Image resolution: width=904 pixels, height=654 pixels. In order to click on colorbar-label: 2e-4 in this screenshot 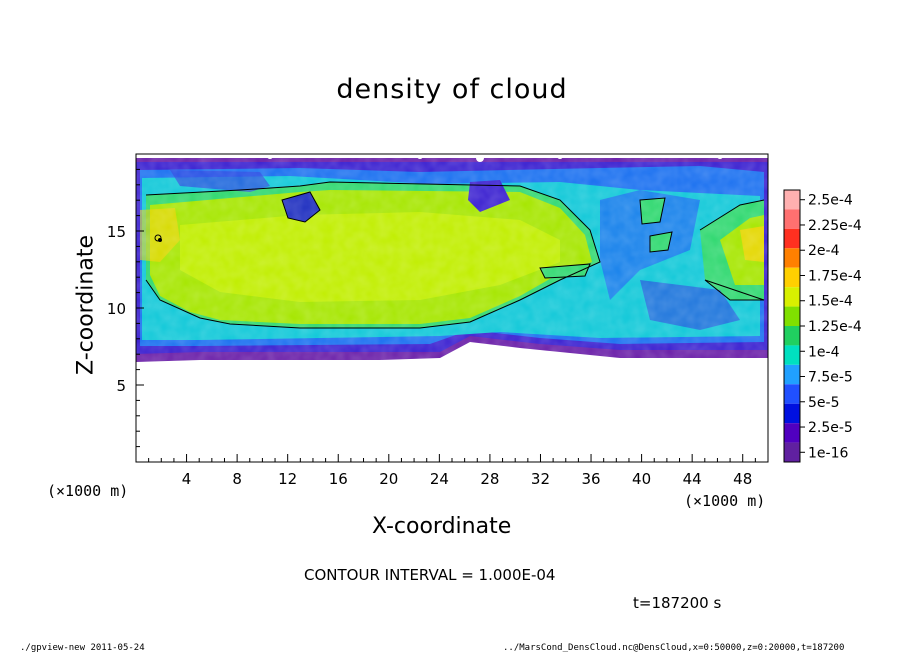, I will do `click(824, 251)`.